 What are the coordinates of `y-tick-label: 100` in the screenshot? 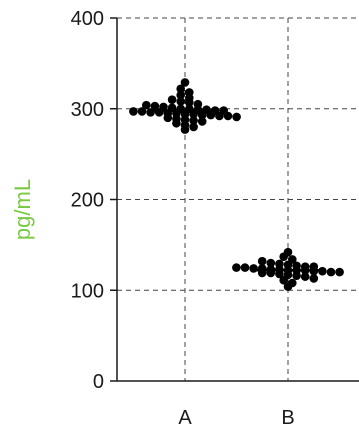 It's located at (87, 291).